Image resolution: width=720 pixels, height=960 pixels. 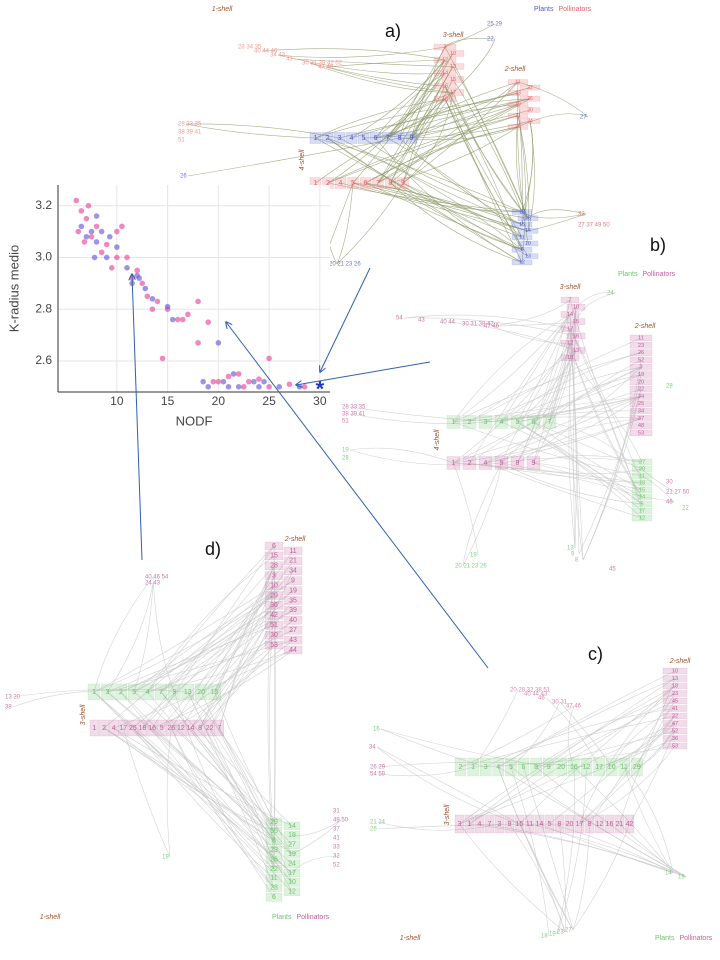 I want to click on node-label: 26, so click(x=274, y=859).